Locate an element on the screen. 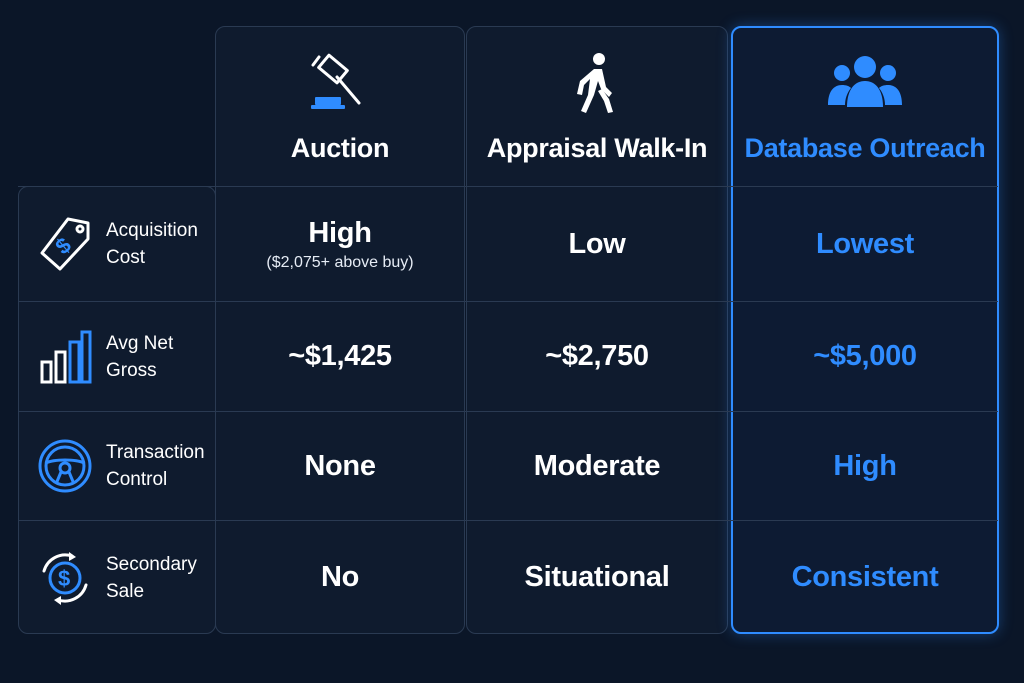 This screenshot has height=683, width=1024. cell-database-acquisition-cost: Lowest is located at coordinates (865, 244).